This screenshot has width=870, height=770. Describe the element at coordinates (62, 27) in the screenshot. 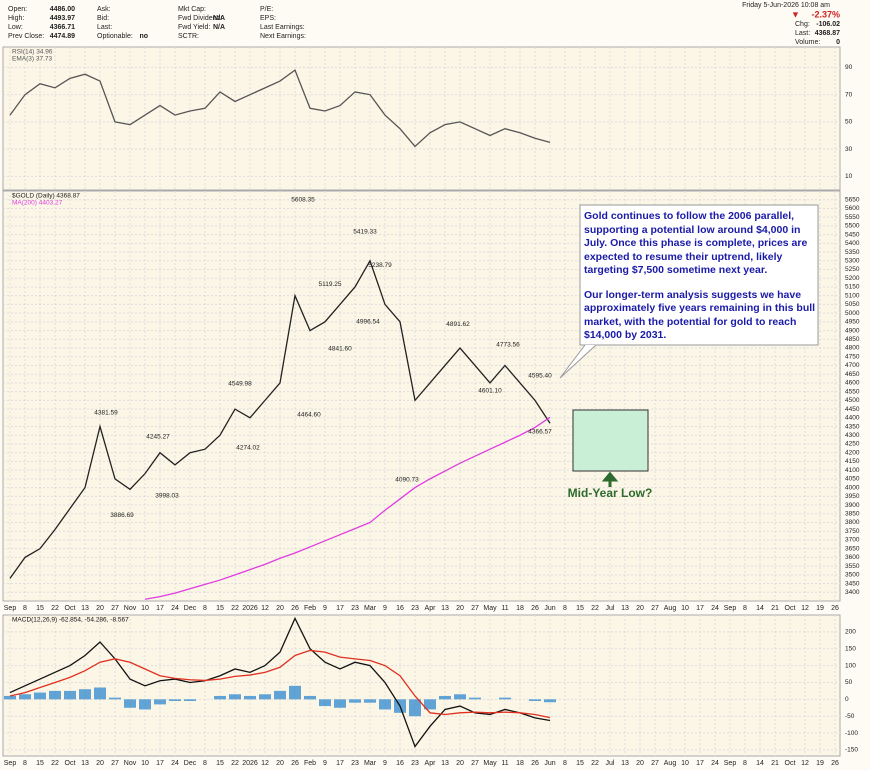

I see `field-value: 4366.71` at that location.